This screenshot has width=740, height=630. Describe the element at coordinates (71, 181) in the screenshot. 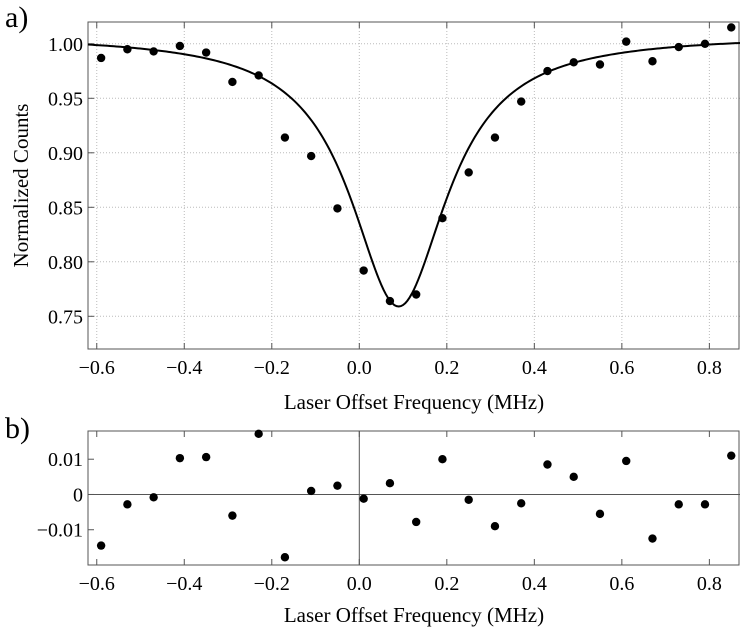

I see `panel-a-y-ticks: 0.75 0.80 0.85 0.90 0.95 1.00` at that location.